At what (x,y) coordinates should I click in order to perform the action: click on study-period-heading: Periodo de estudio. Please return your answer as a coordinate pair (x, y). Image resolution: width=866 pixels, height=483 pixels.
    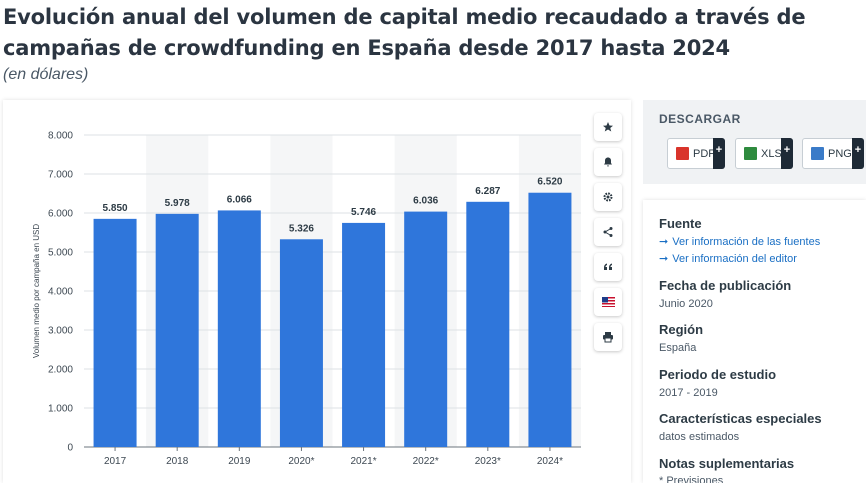
    Looking at the image, I should click on (718, 374).